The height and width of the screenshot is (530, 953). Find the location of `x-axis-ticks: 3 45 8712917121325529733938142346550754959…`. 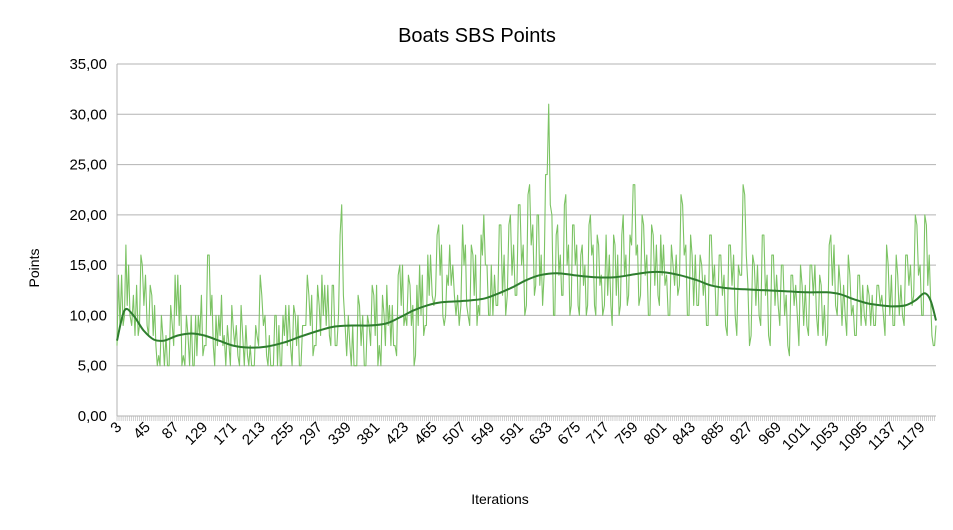

x-axis-ticks: 3 45 8712917121325529733938142346550754959… is located at coordinates (517, 437).